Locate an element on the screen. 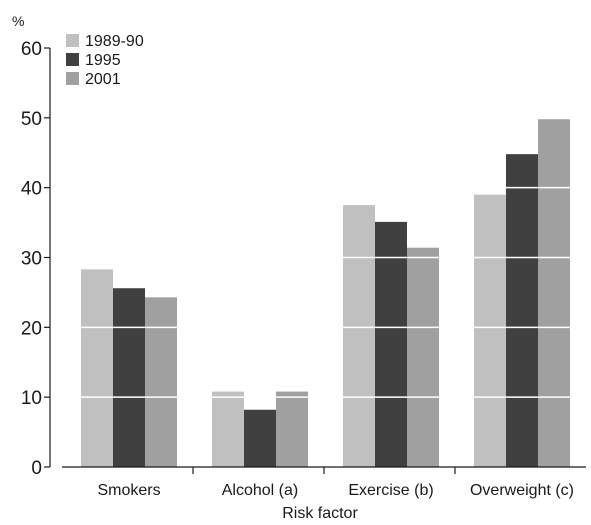 The width and height of the screenshot is (591, 525). bar-2001-overweight-c is located at coordinates (554, 293).